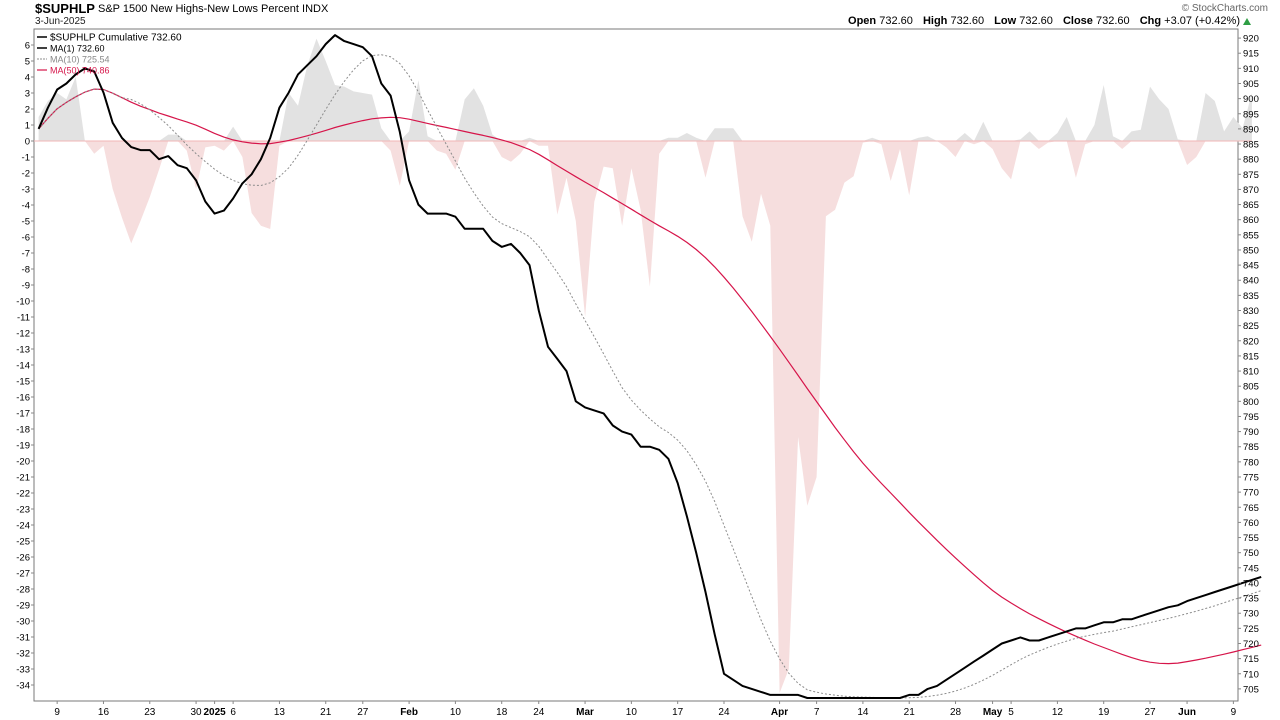 The image size is (1280, 720). I want to click on left-tick-label: -15, so click(23, 382).